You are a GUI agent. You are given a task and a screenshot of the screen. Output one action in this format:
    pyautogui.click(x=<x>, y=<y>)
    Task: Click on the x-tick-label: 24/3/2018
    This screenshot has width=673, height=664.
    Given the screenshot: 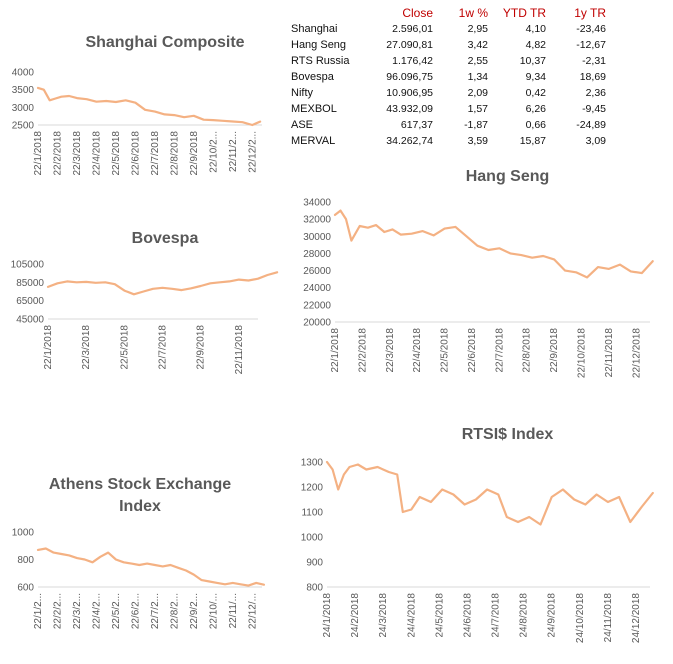 What is the action you would take?
    pyautogui.click(x=383, y=615)
    